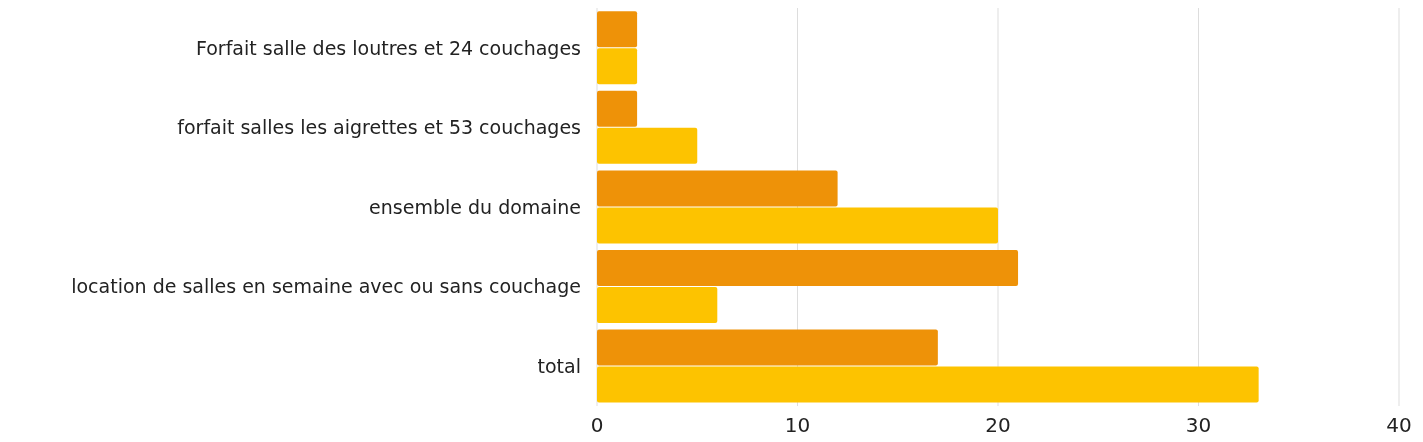 Image resolution: width=1423 pixels, height=442 pixels. What do you see at coordinates (797, 425) in the screenshot?
I see `x-tick-label: 10` at bounding box center [797, 425].